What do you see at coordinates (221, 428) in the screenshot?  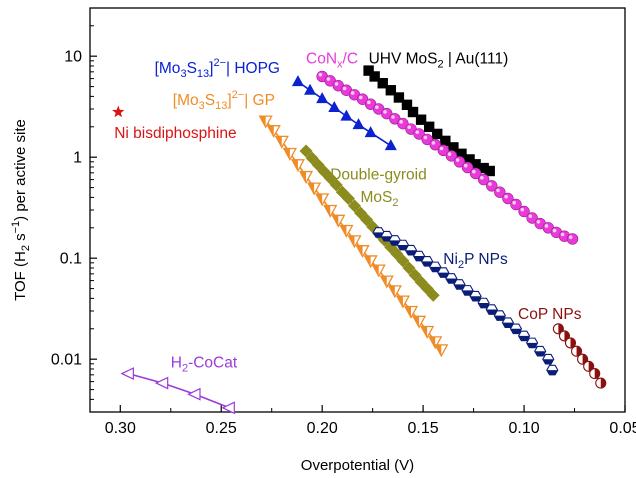 I see `x-tick-label: 0.25` at bounding box center [221, 428].